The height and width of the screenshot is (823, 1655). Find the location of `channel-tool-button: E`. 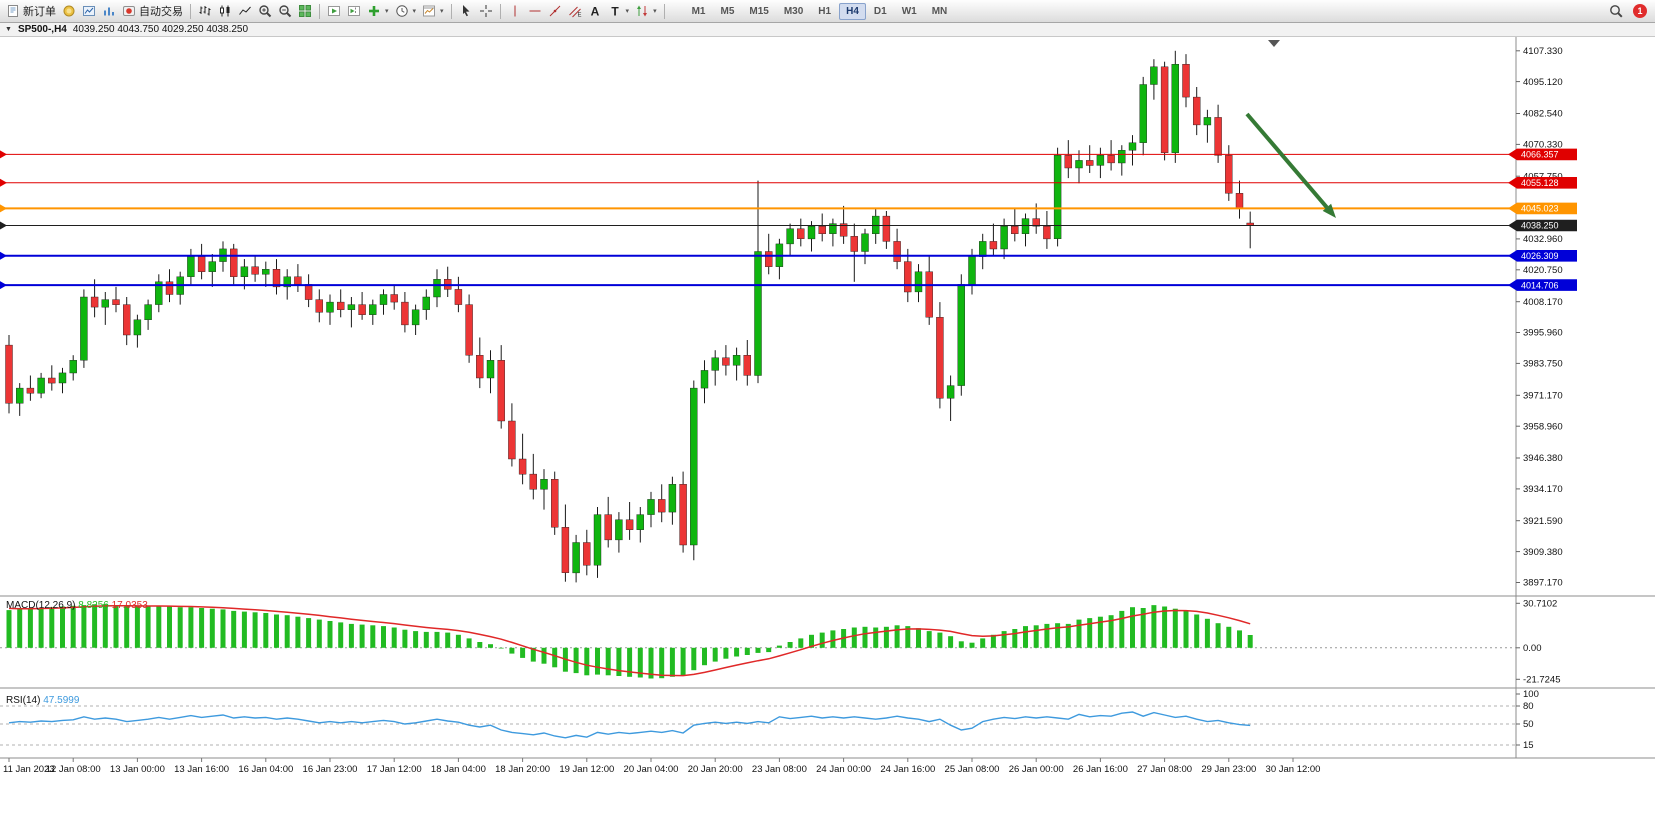

channel-tool-button: E is located at coordinates (575, 11).